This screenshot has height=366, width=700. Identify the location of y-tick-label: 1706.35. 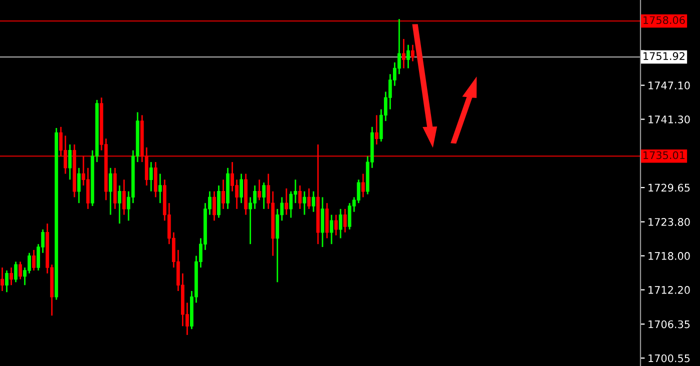
(669, 324).